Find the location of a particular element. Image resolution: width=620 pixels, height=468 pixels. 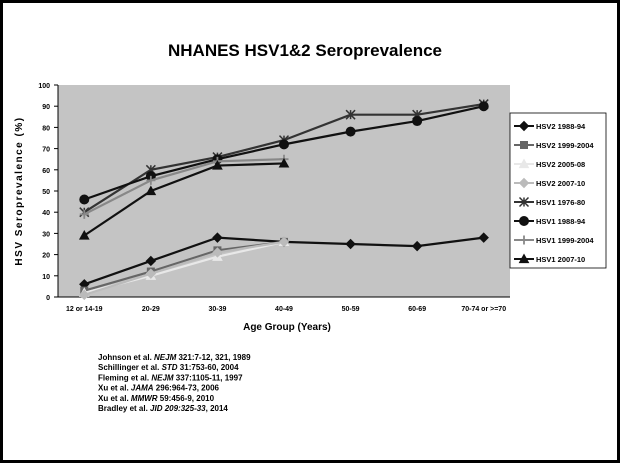

y-tick-label: 50 is located at coordinates (46, 192).